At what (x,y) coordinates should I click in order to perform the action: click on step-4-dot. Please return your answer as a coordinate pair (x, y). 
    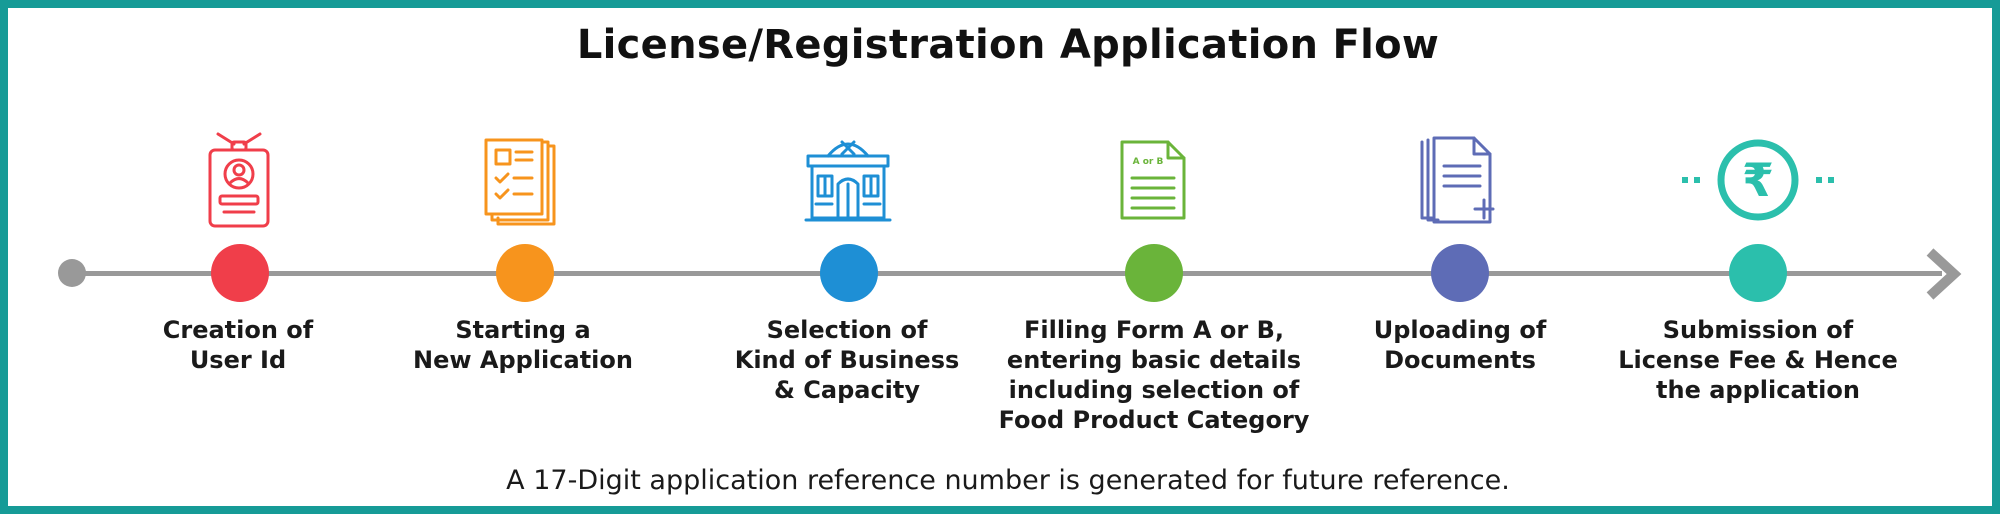
    Looking at the image, I should click on (1154, 273).